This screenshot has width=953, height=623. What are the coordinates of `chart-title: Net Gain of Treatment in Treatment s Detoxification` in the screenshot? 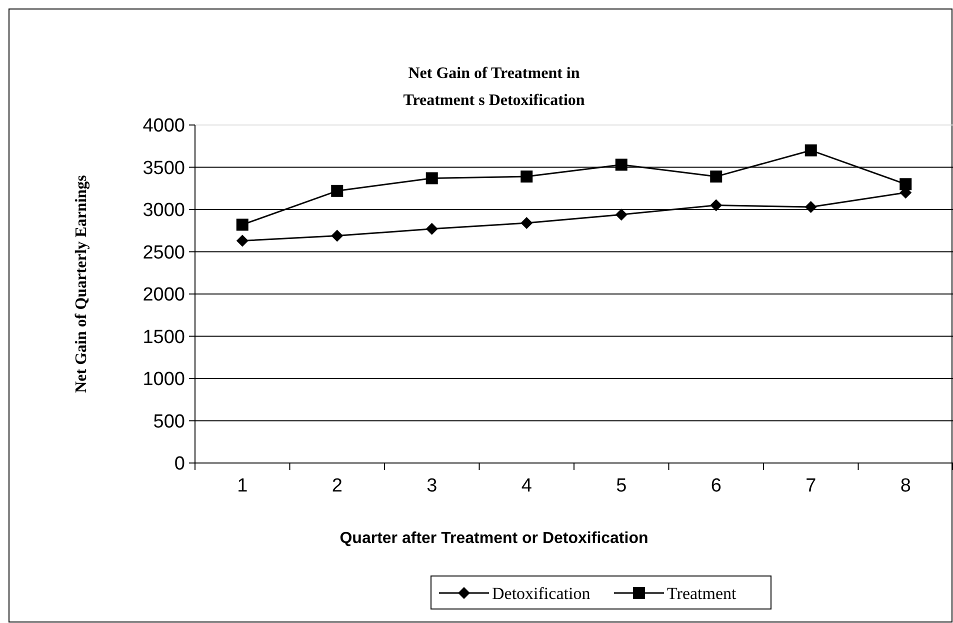 It's located at (494, 87).